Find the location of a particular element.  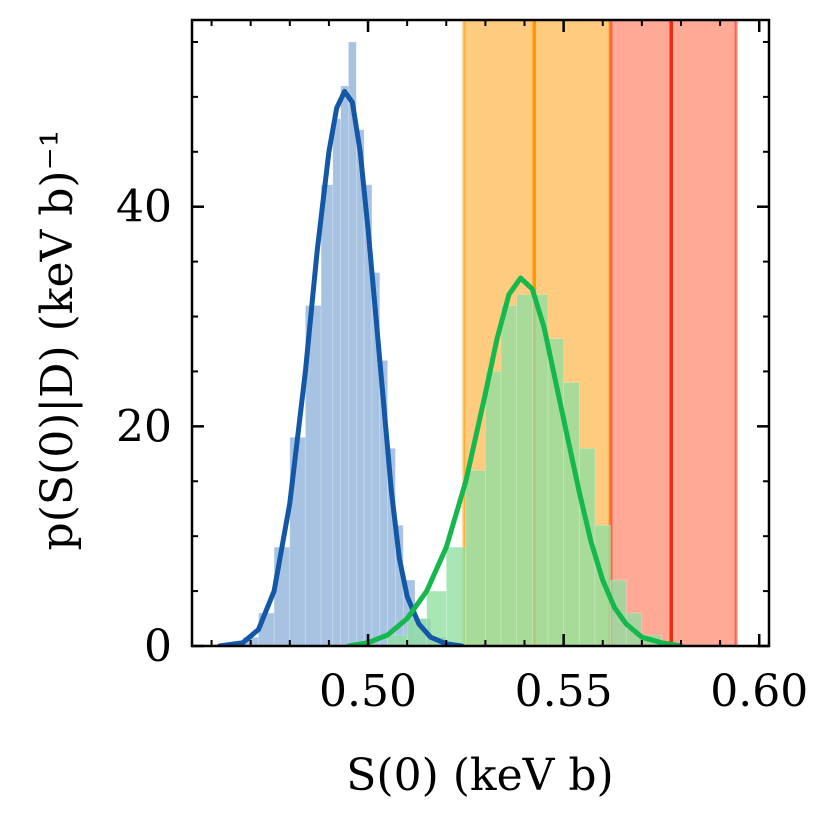

x-axis-title: S(0) (keV b) is located at coordinates (479, 775).